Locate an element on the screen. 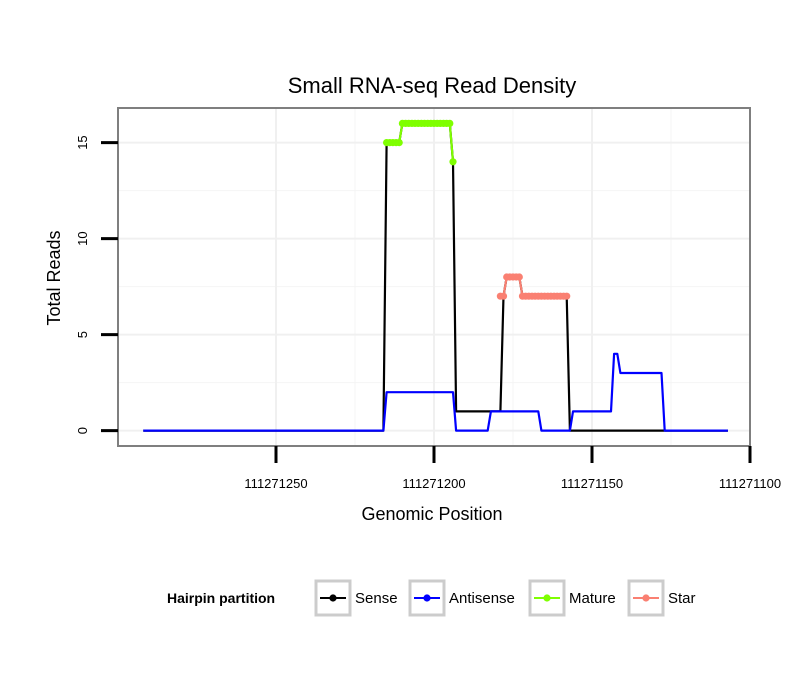  legend-item-antisense: Antisense is located at coordinates (461, 598).